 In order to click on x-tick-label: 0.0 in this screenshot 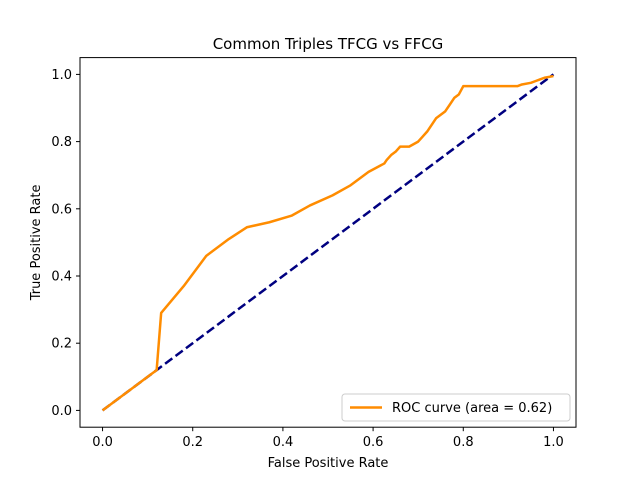, I will do `click(102, 442)`.